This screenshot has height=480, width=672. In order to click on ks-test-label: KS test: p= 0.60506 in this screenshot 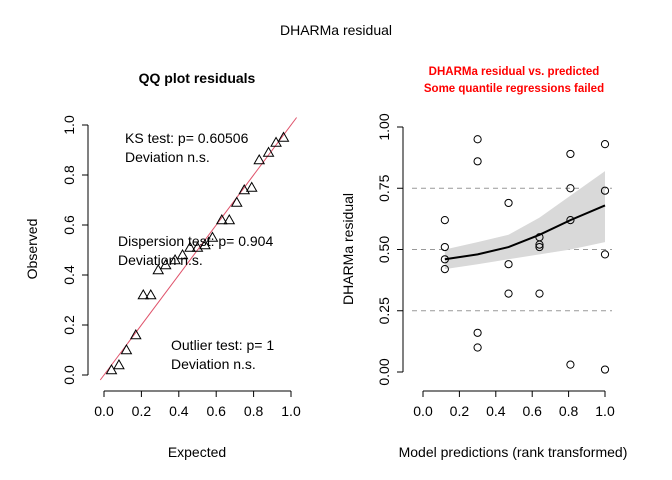, I will do `click(187, 138)`.